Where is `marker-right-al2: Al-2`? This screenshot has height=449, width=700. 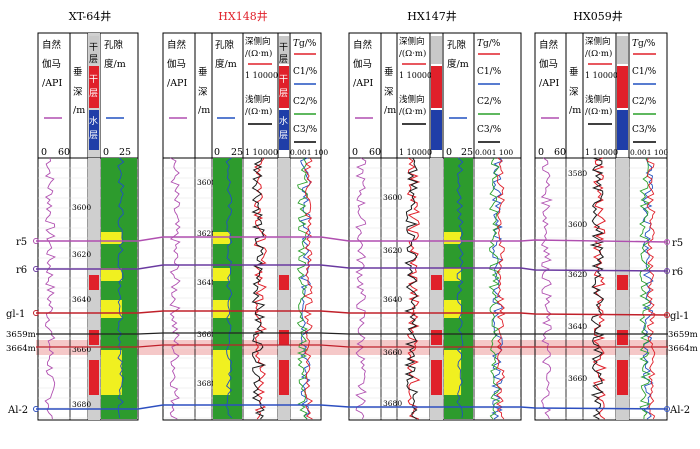 marker-right-al2: Al-2 is located at coordinates (679, 410).